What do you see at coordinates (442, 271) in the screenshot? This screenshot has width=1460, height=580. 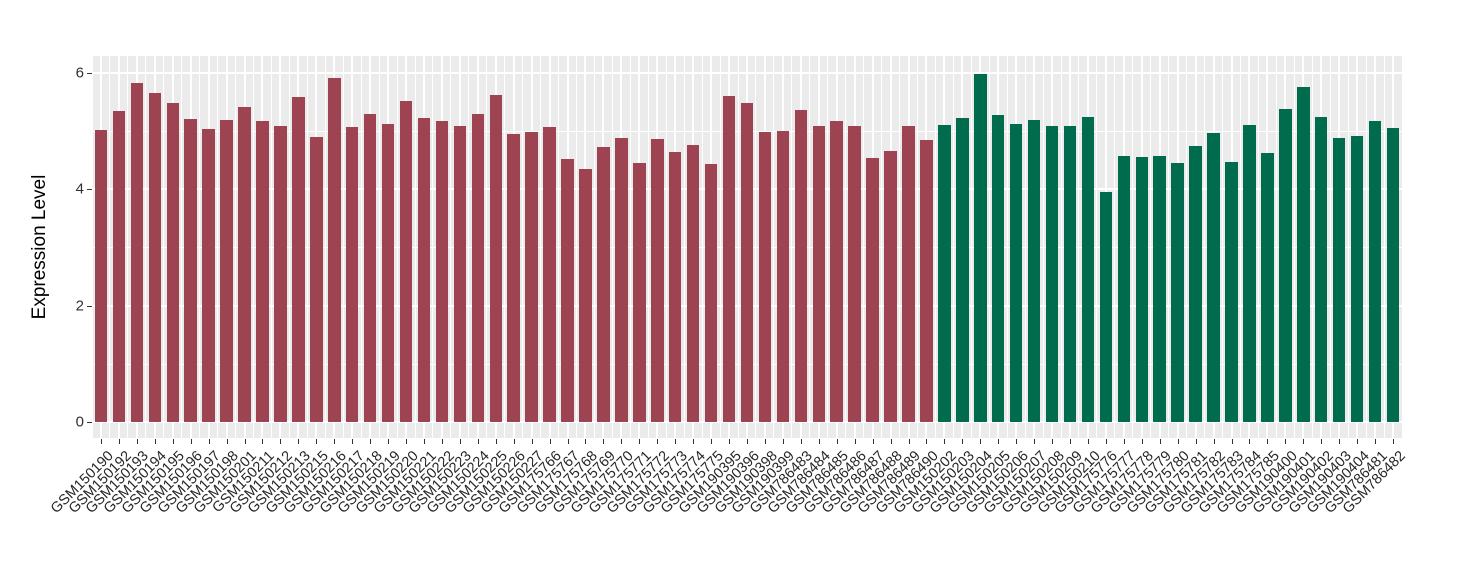 I see `bar-GSM150222` at bounding box center [442, 271].